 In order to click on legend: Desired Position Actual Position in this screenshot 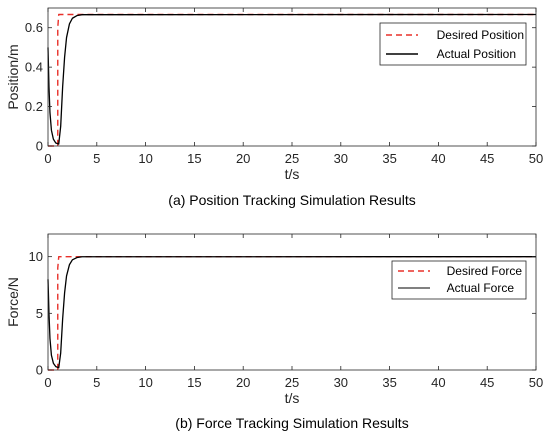, I will do `click(453, 44)`.